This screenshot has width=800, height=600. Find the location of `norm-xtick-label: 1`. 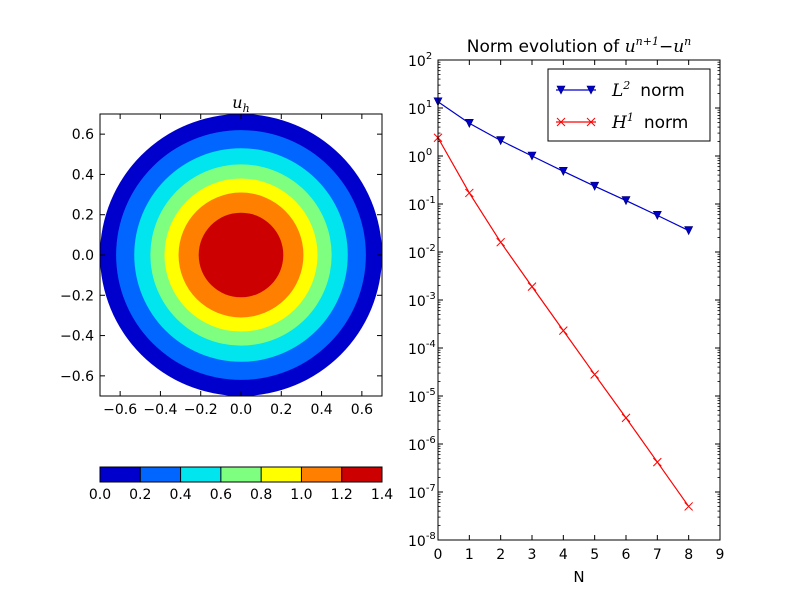

norm-xtick-label: 1 is located at coordinates (469, 555).